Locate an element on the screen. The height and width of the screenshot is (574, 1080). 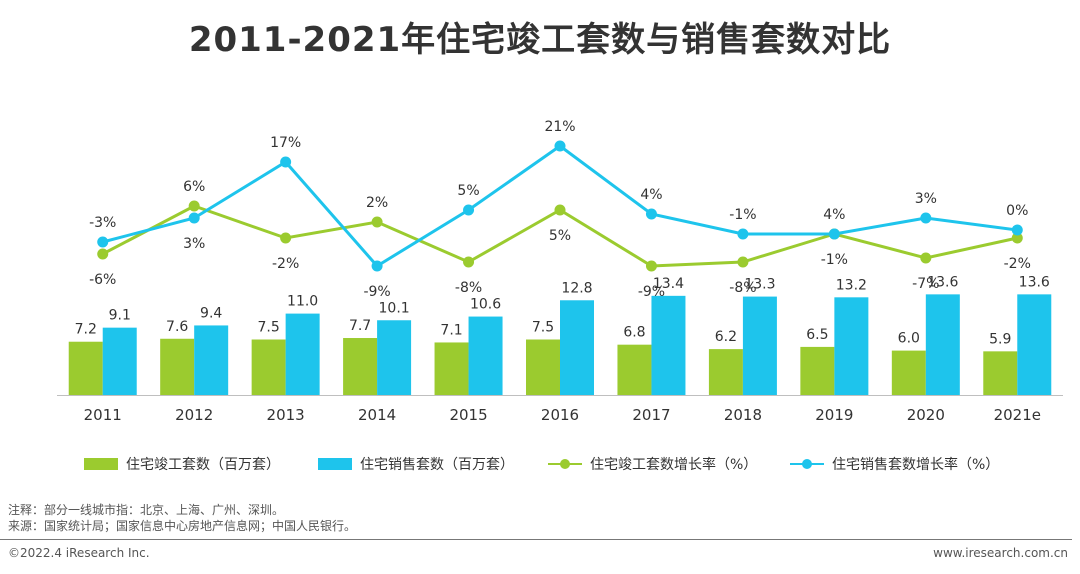
x-tick-label: 2021e is located at coordinates (1017, 415).